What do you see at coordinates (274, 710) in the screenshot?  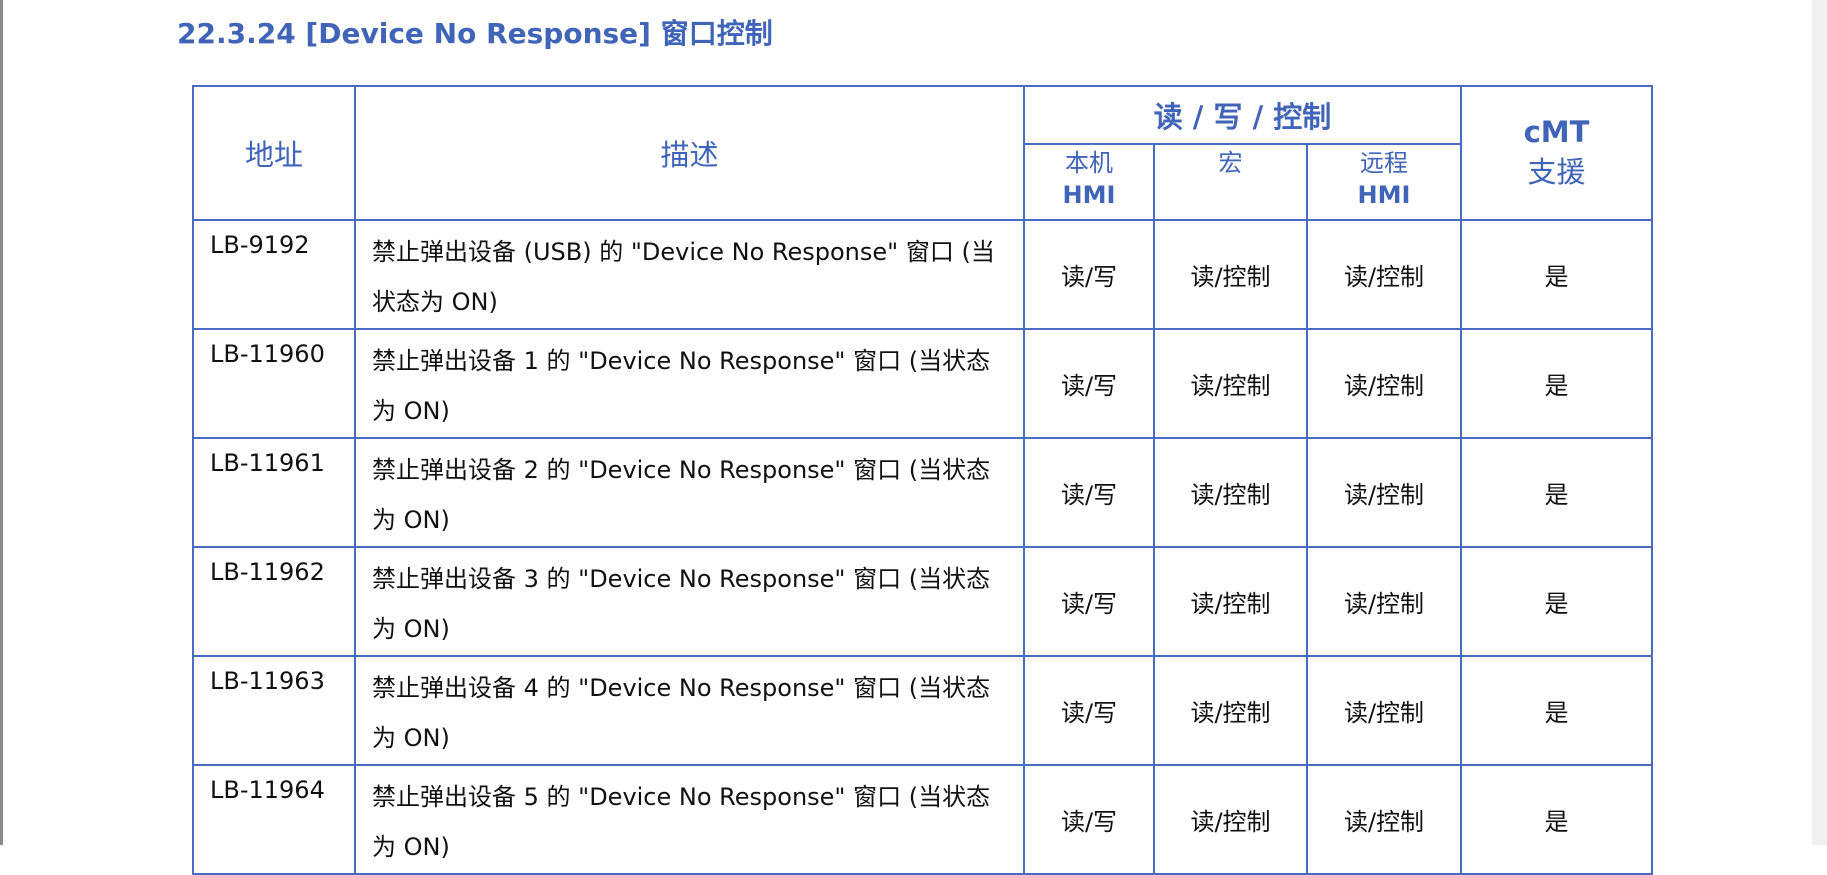 I see `address-cell: LB-11963` at bounding box center [274, 710].